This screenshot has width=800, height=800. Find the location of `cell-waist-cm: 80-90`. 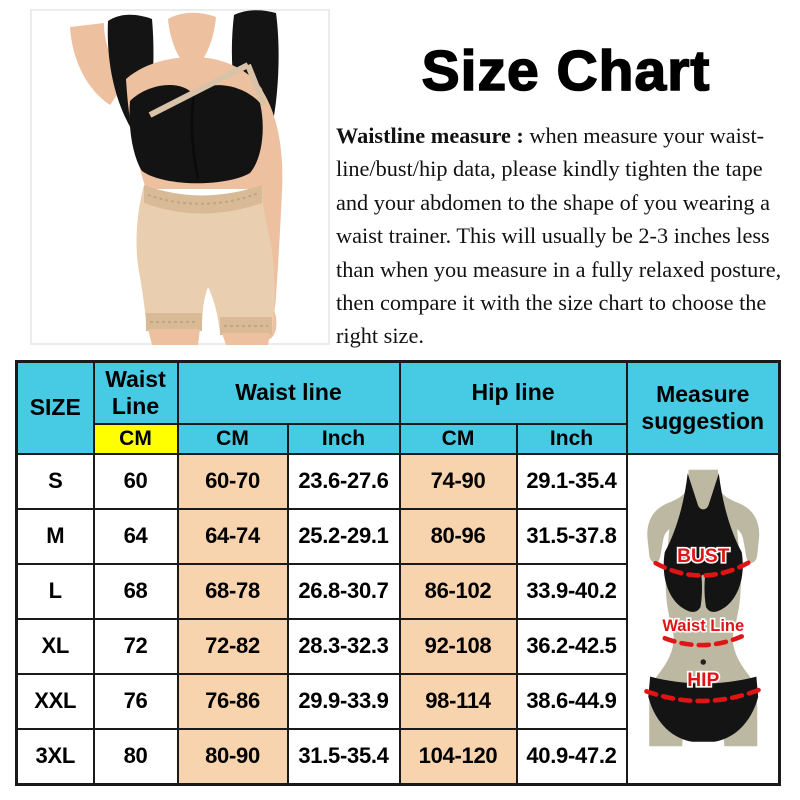

cell-waist-cm: 80-90 is located at coordinates (232, 756).